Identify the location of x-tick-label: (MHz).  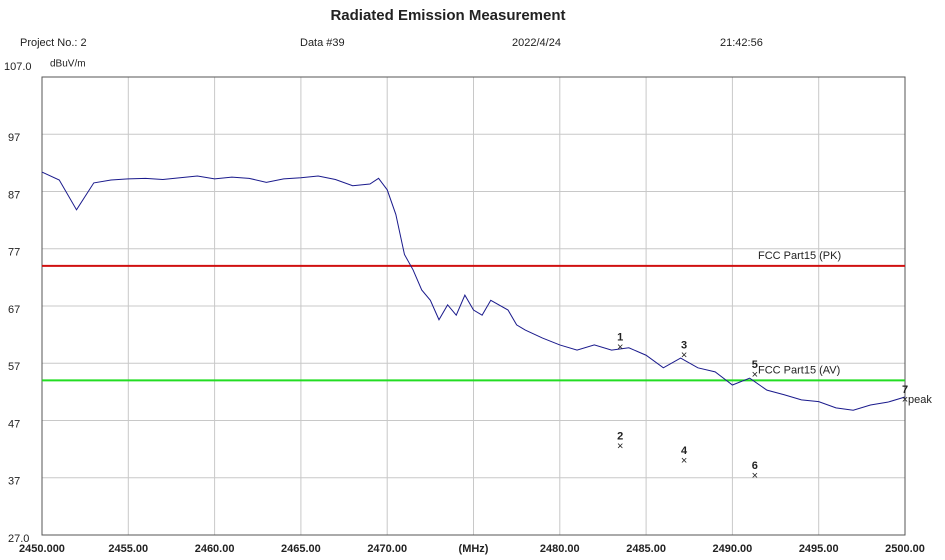
(474, 549).